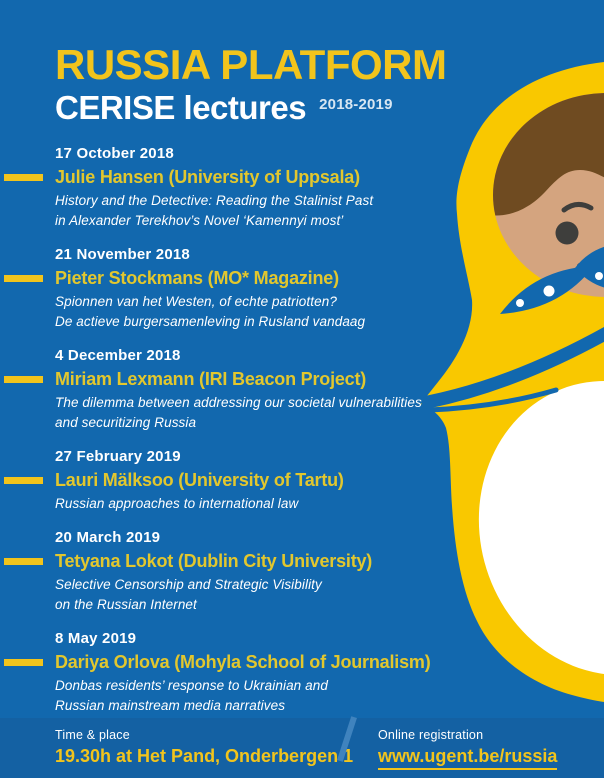  What do you see at coordinates (356, 104) in the screenshot?
I see `poster-season: 2018-2019` at bounding box center [356, 104].